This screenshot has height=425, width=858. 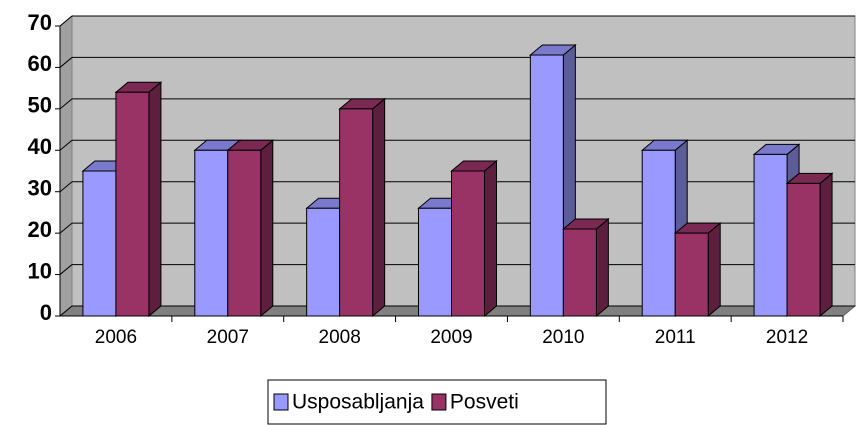 I want to click on x-tick-label: 2012, so click(x=787, y=337).